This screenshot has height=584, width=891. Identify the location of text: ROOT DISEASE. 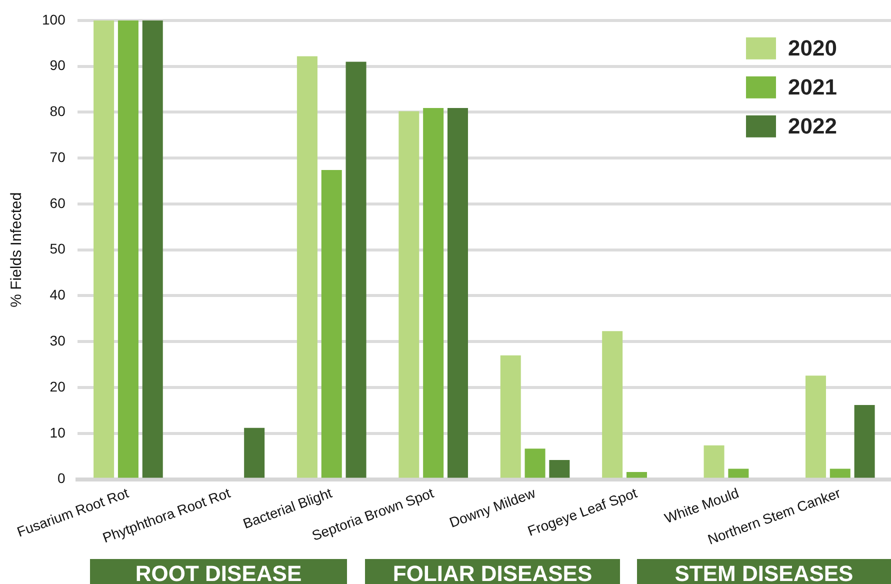
(218, 571).